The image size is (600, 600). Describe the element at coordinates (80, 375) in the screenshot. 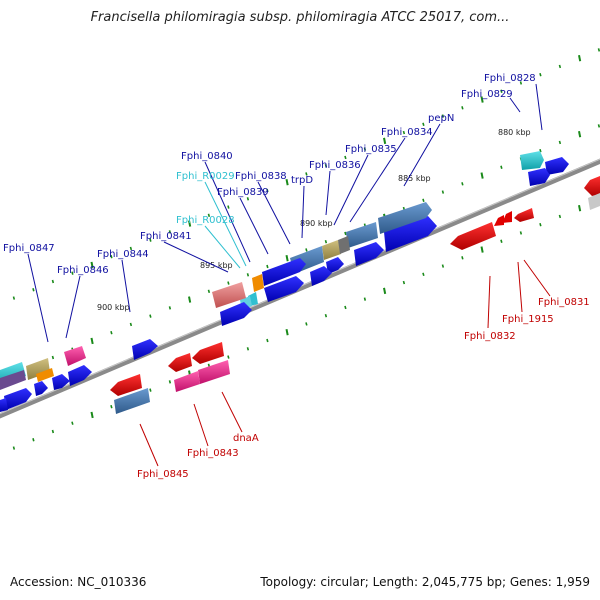

I see `gene-fphi-0846b` at that location.